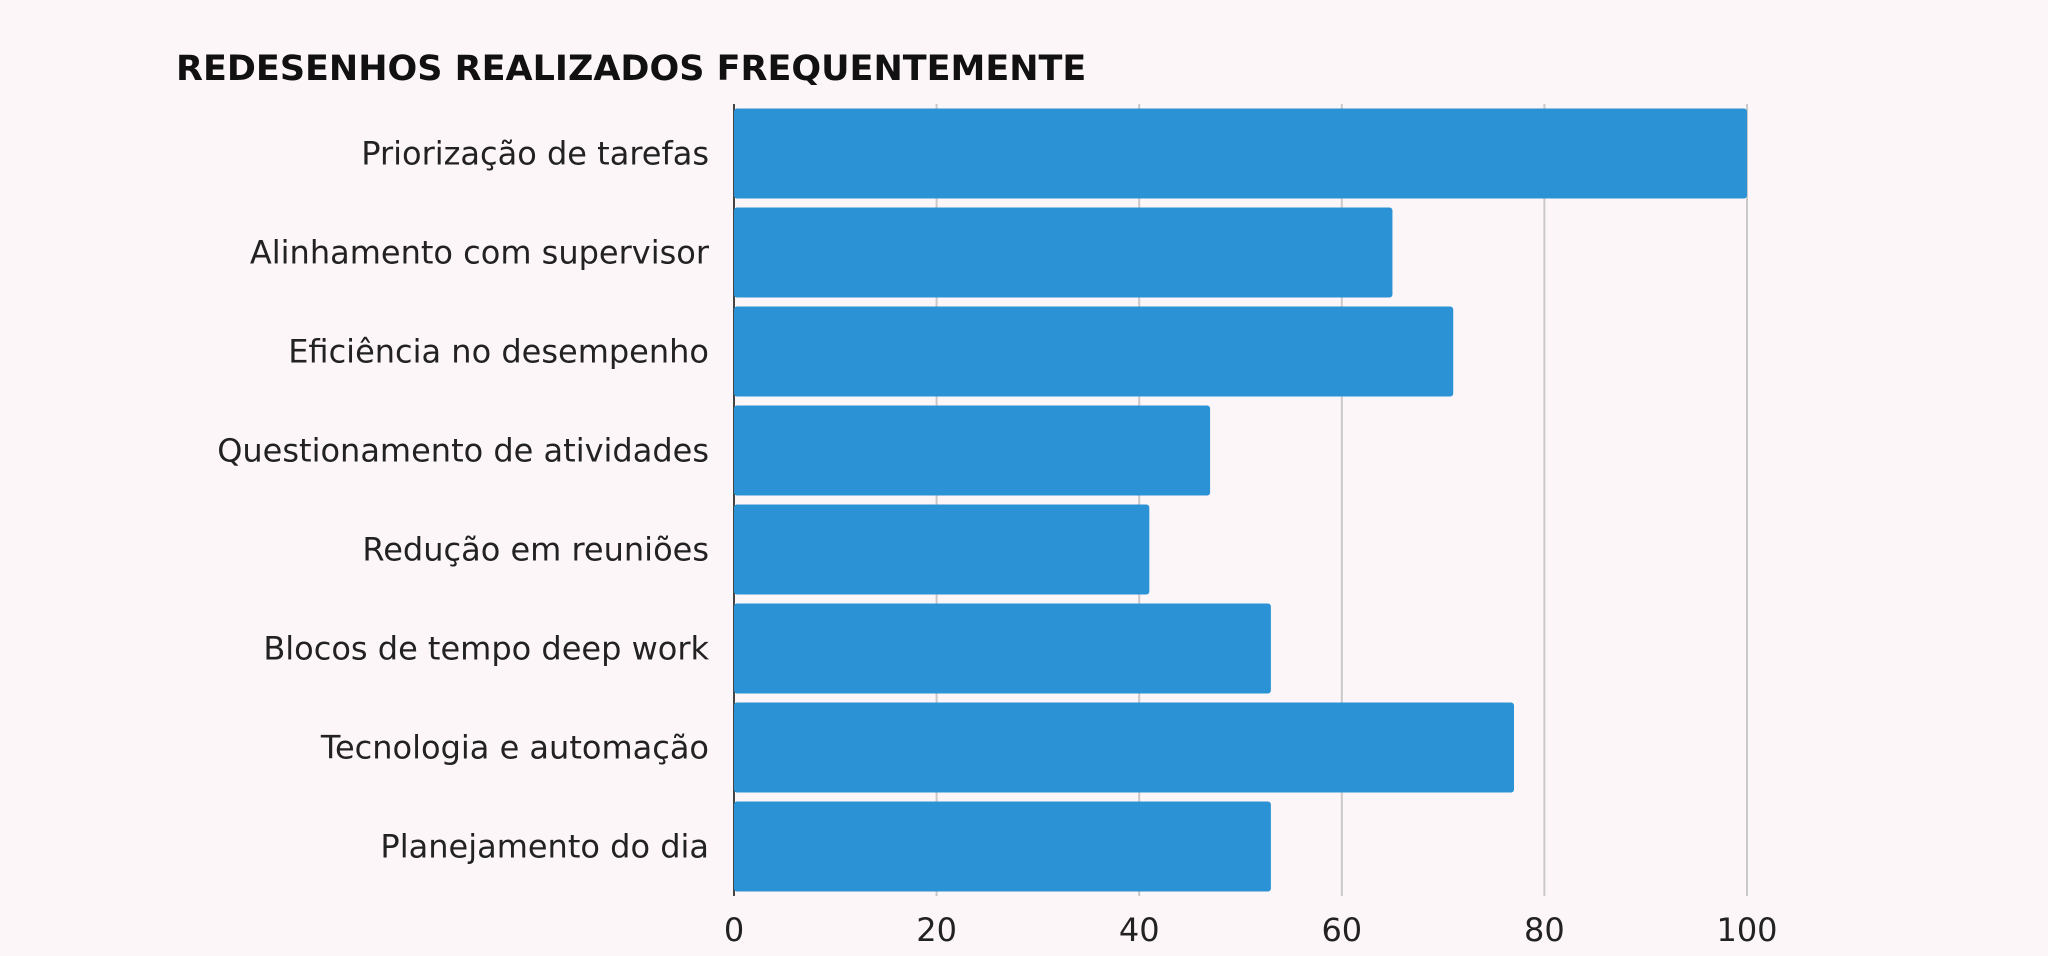 The width and height of the screenshot is (2048, 956). Describe the element at coordinates (535, 550) in the screenshot. I see `category-label: Redução em reuniões` at that location.